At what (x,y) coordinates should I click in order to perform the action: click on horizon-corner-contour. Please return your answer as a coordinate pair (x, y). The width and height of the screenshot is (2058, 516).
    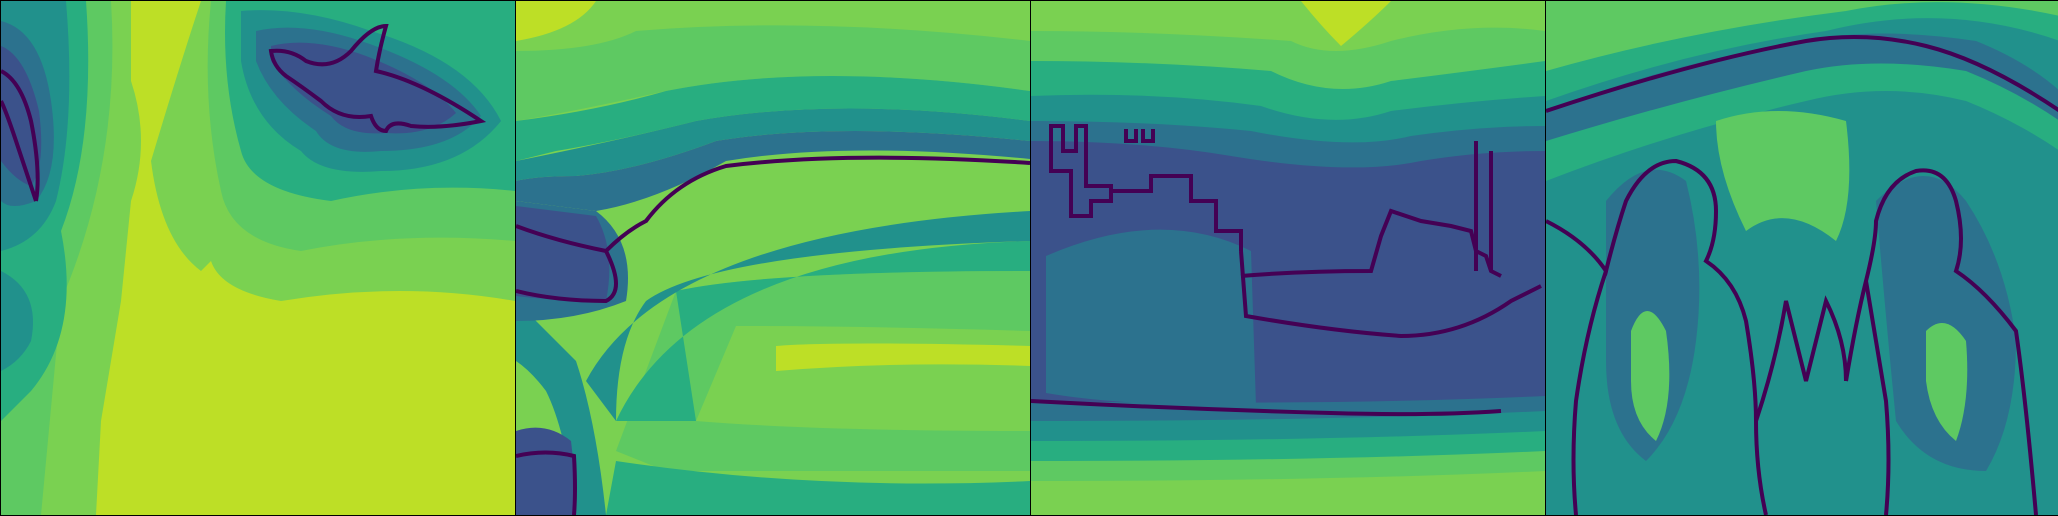
    Looking at the image, I should click on (546, 482).